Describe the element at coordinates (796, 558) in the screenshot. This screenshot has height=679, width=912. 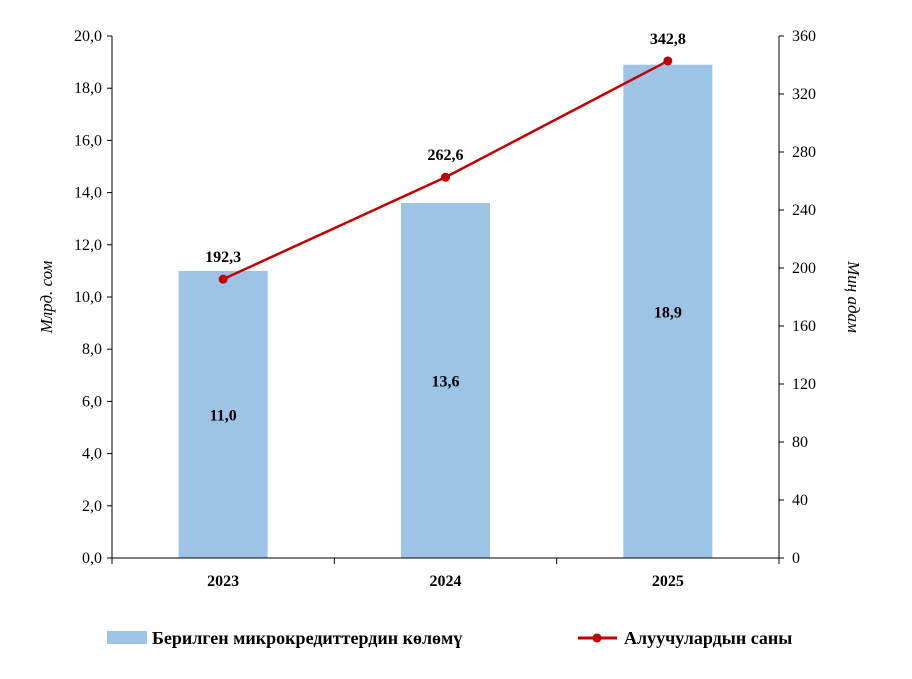
I see `y2-tick-label: 0` at that location.